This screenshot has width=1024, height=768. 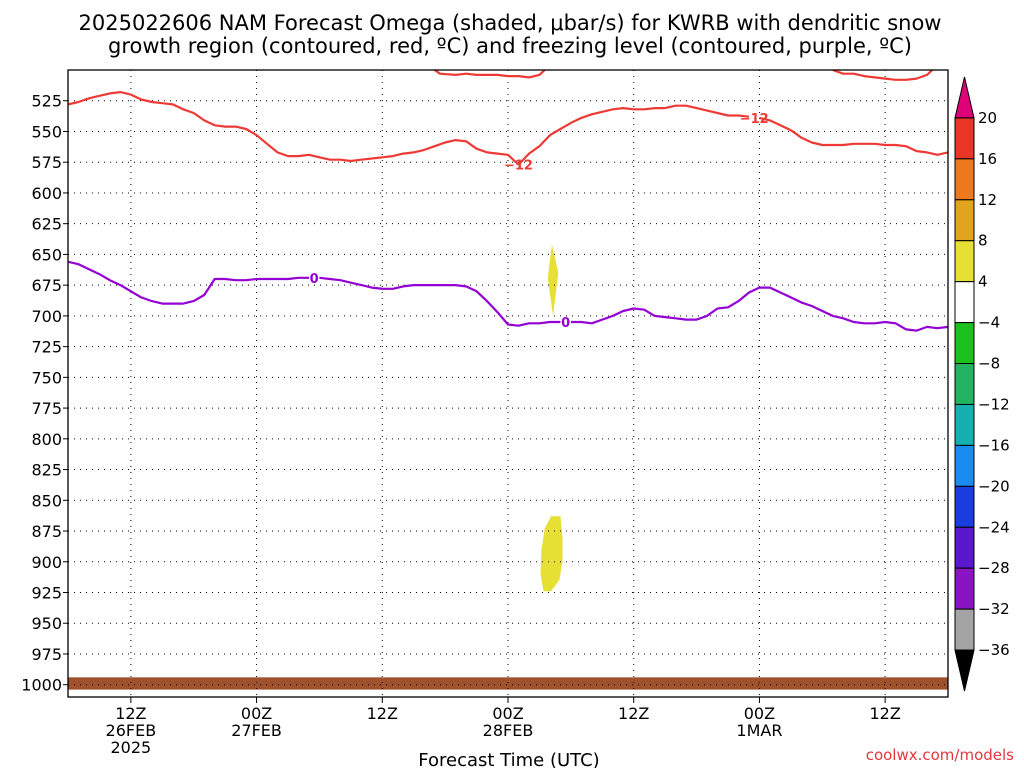 I want to click on colorbar-bin-bottom-arrow, so click(x=964, y=670).